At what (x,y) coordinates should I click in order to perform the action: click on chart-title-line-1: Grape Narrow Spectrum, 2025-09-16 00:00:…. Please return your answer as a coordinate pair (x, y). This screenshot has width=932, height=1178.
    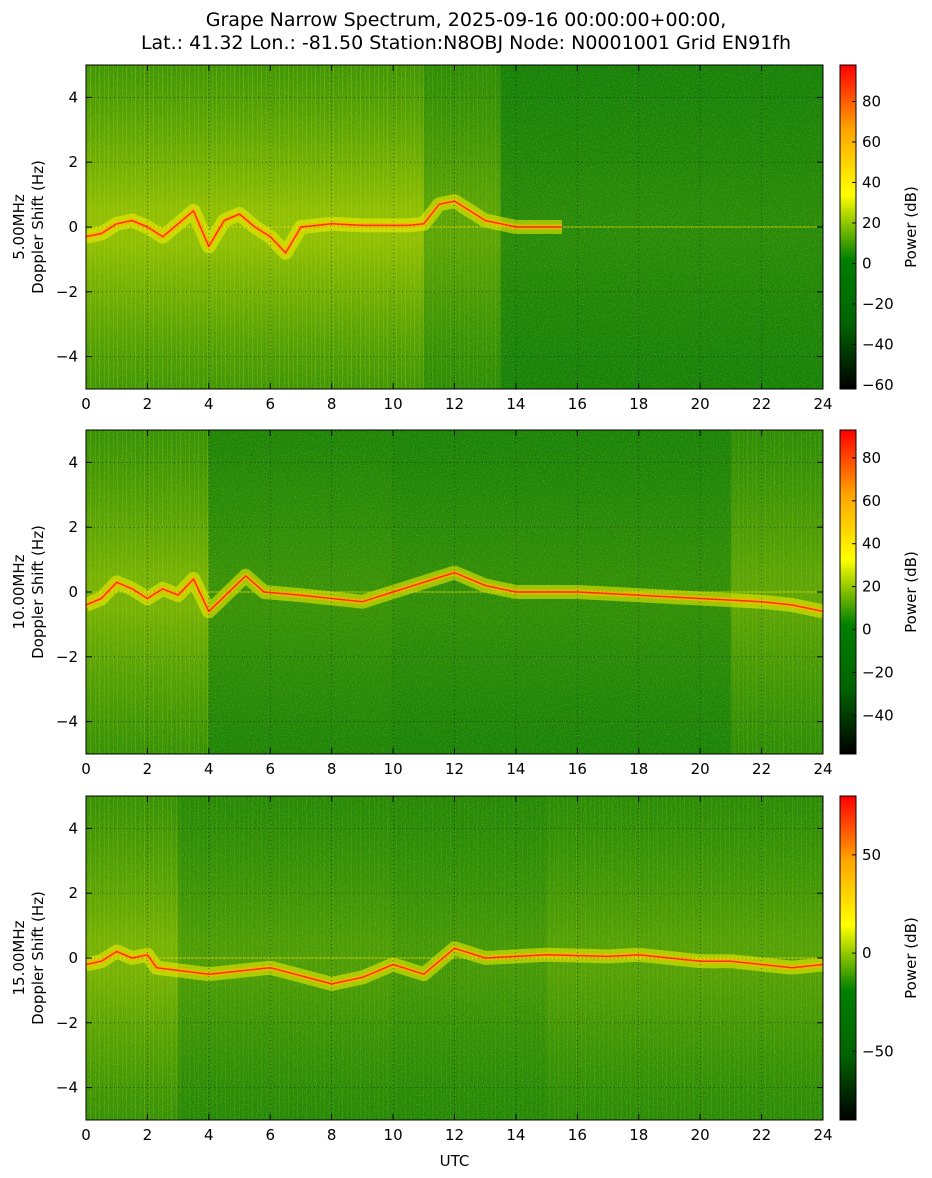
    Looking at the image, I should click on (466, 20).